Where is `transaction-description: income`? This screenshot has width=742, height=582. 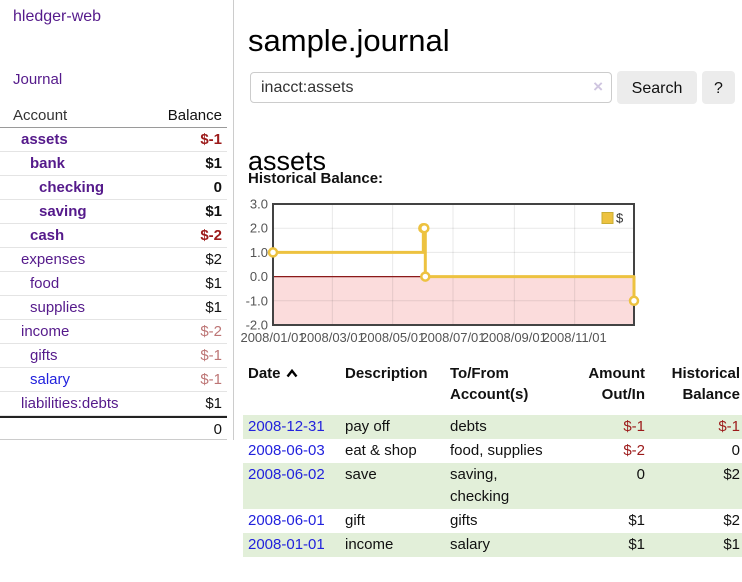 transaction-description: income is located at coordinates (369, 544).